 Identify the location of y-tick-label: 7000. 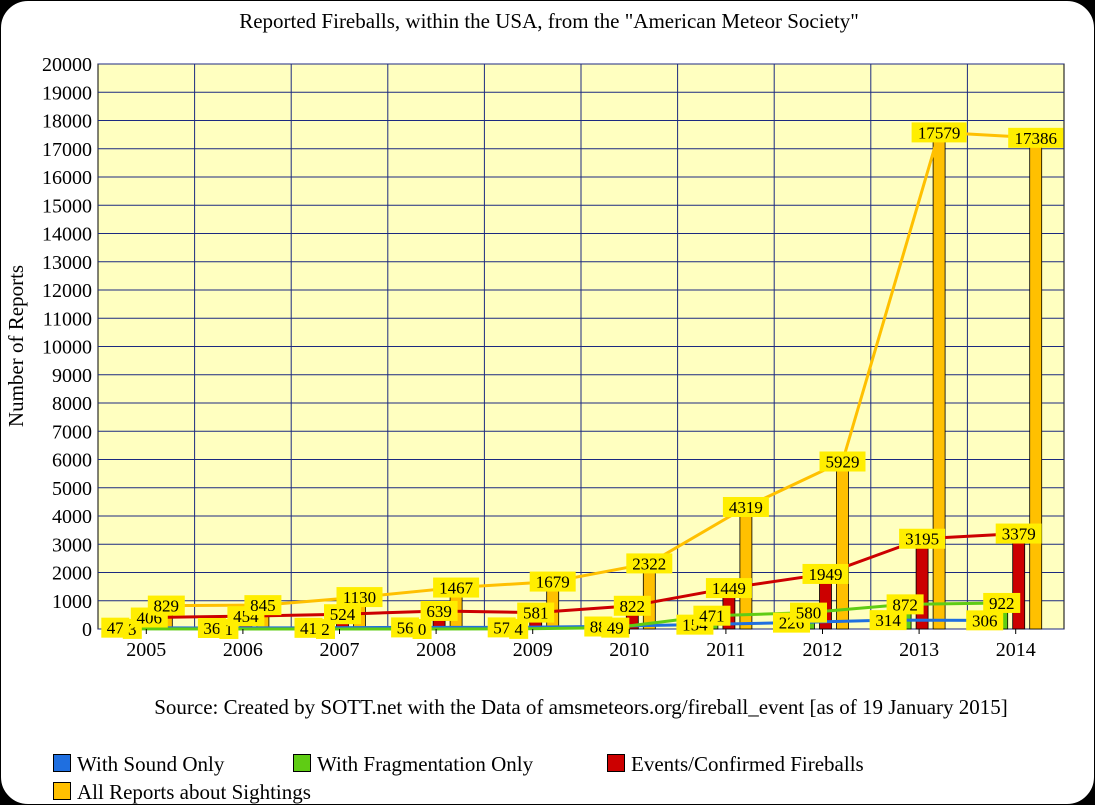
(72, 432).